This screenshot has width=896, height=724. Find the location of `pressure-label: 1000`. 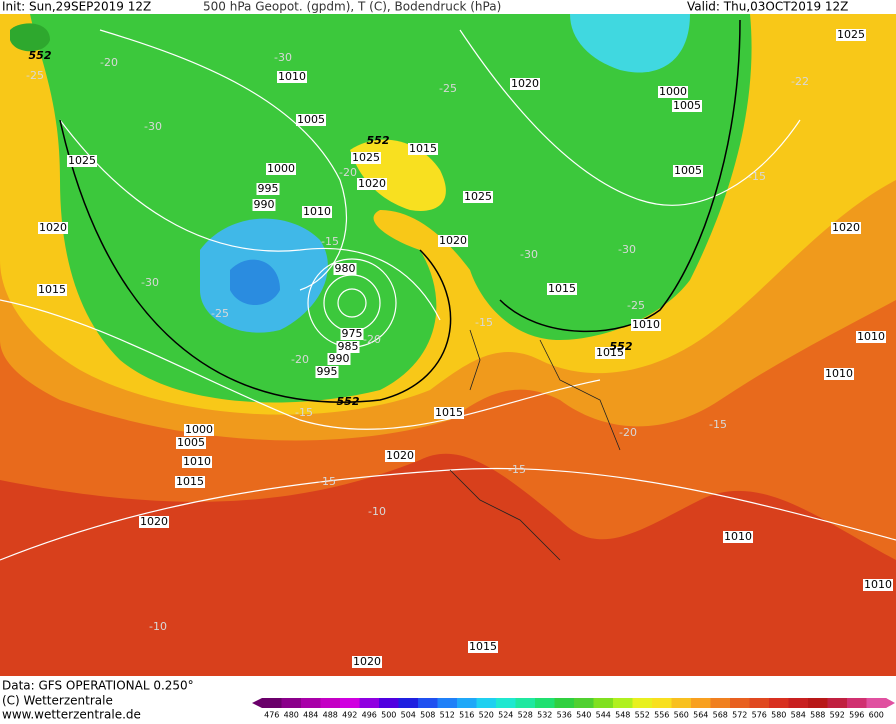

pressure-label: 1000 is located at coordinates (199, 429).